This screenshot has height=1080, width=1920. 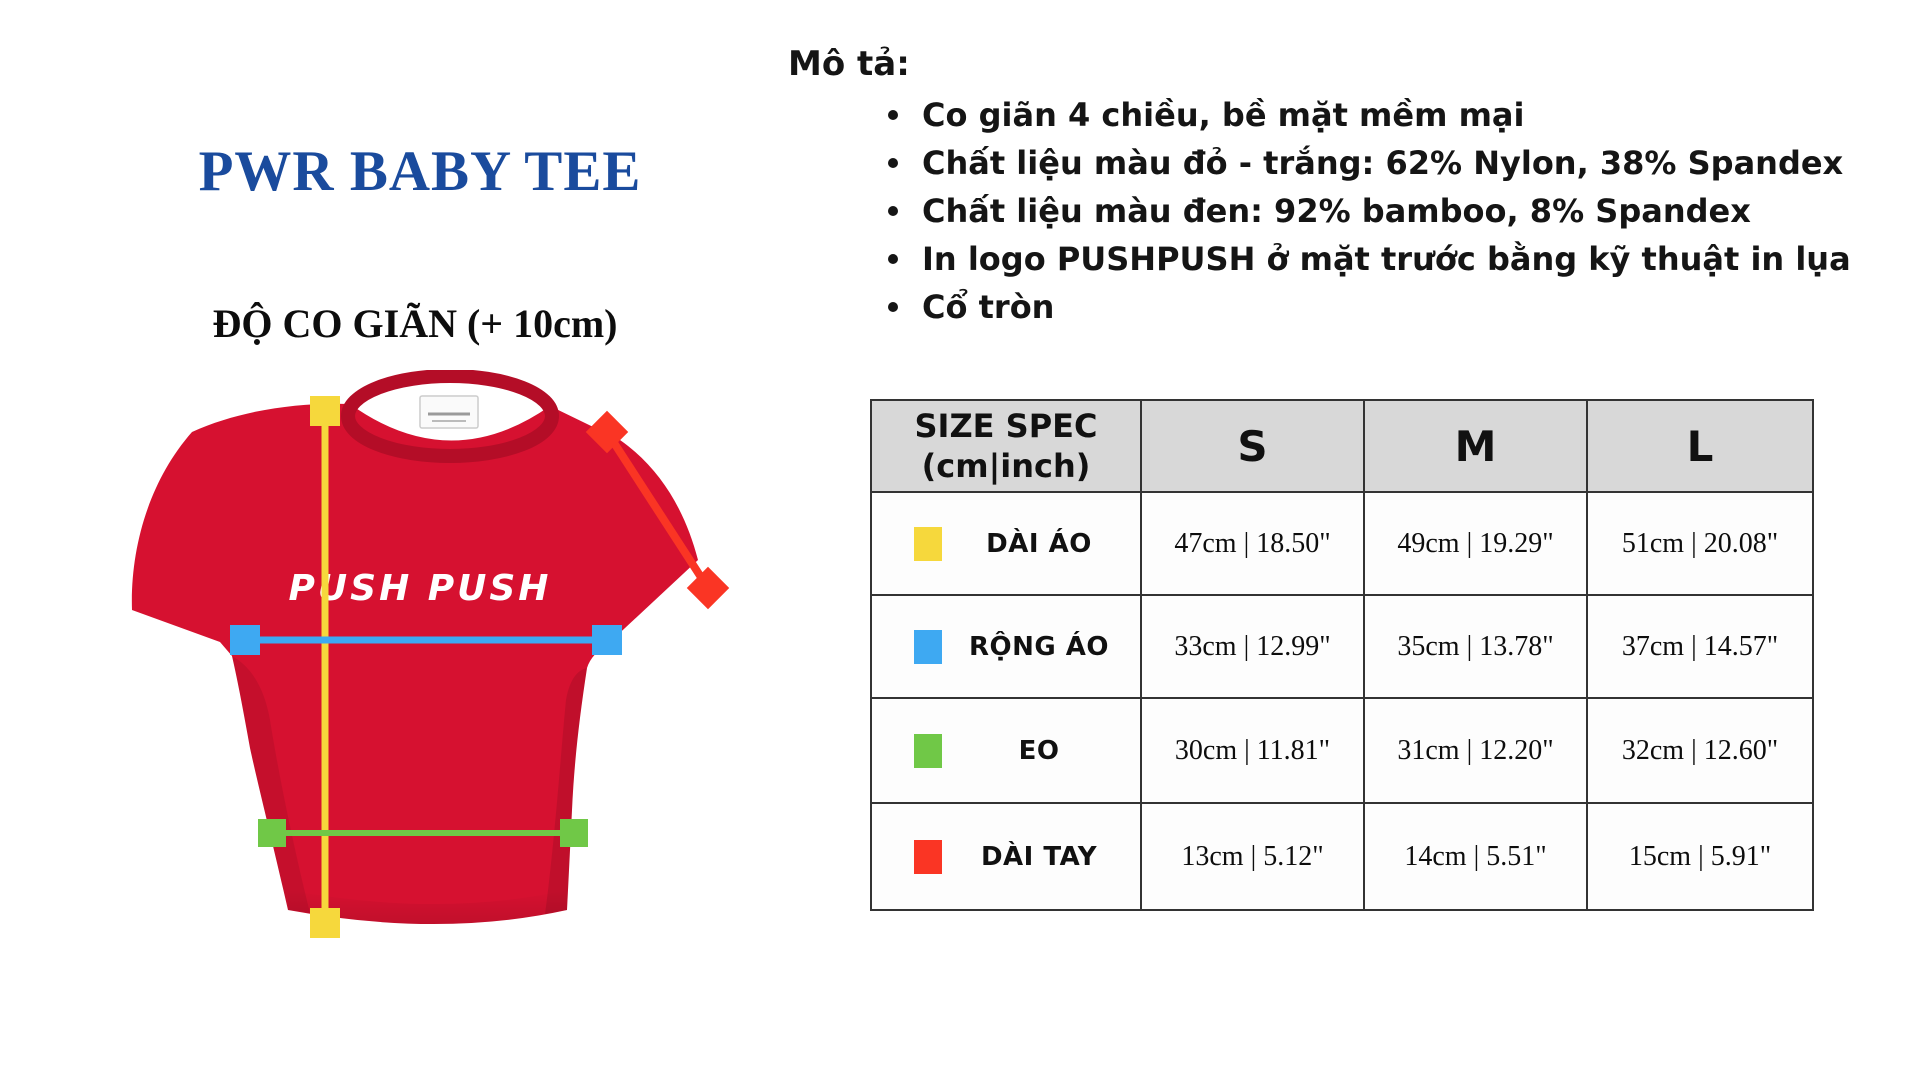 I want to click on value-rong-ao-l: 37cm | 14.57", so click(x=1700, y=647).